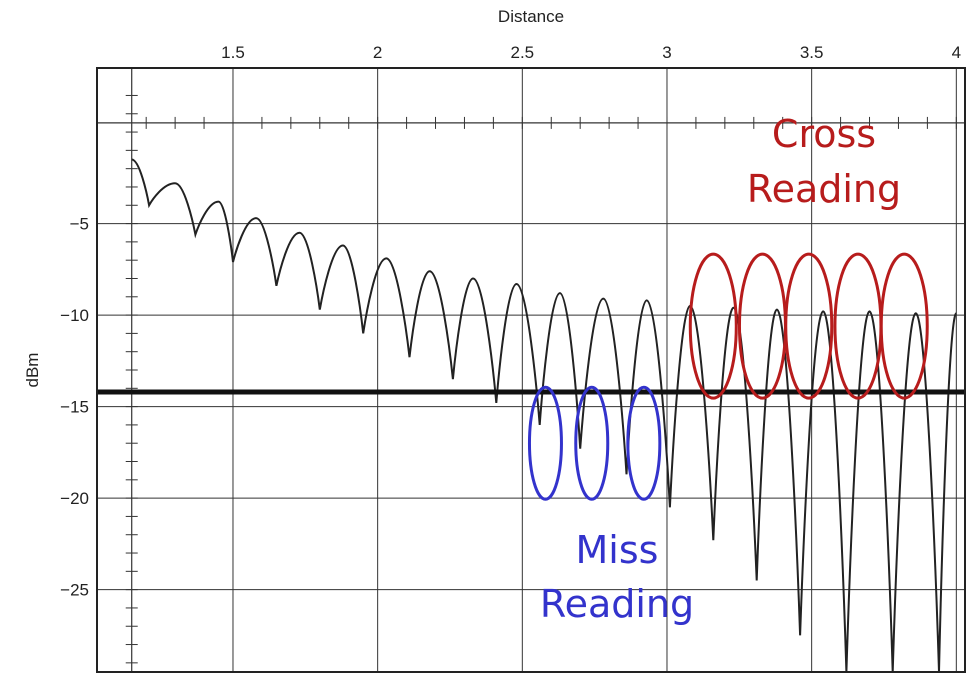 This screenshot has height=677, width=970. I want to click on y-tick-label: −5, so click(79, 224).